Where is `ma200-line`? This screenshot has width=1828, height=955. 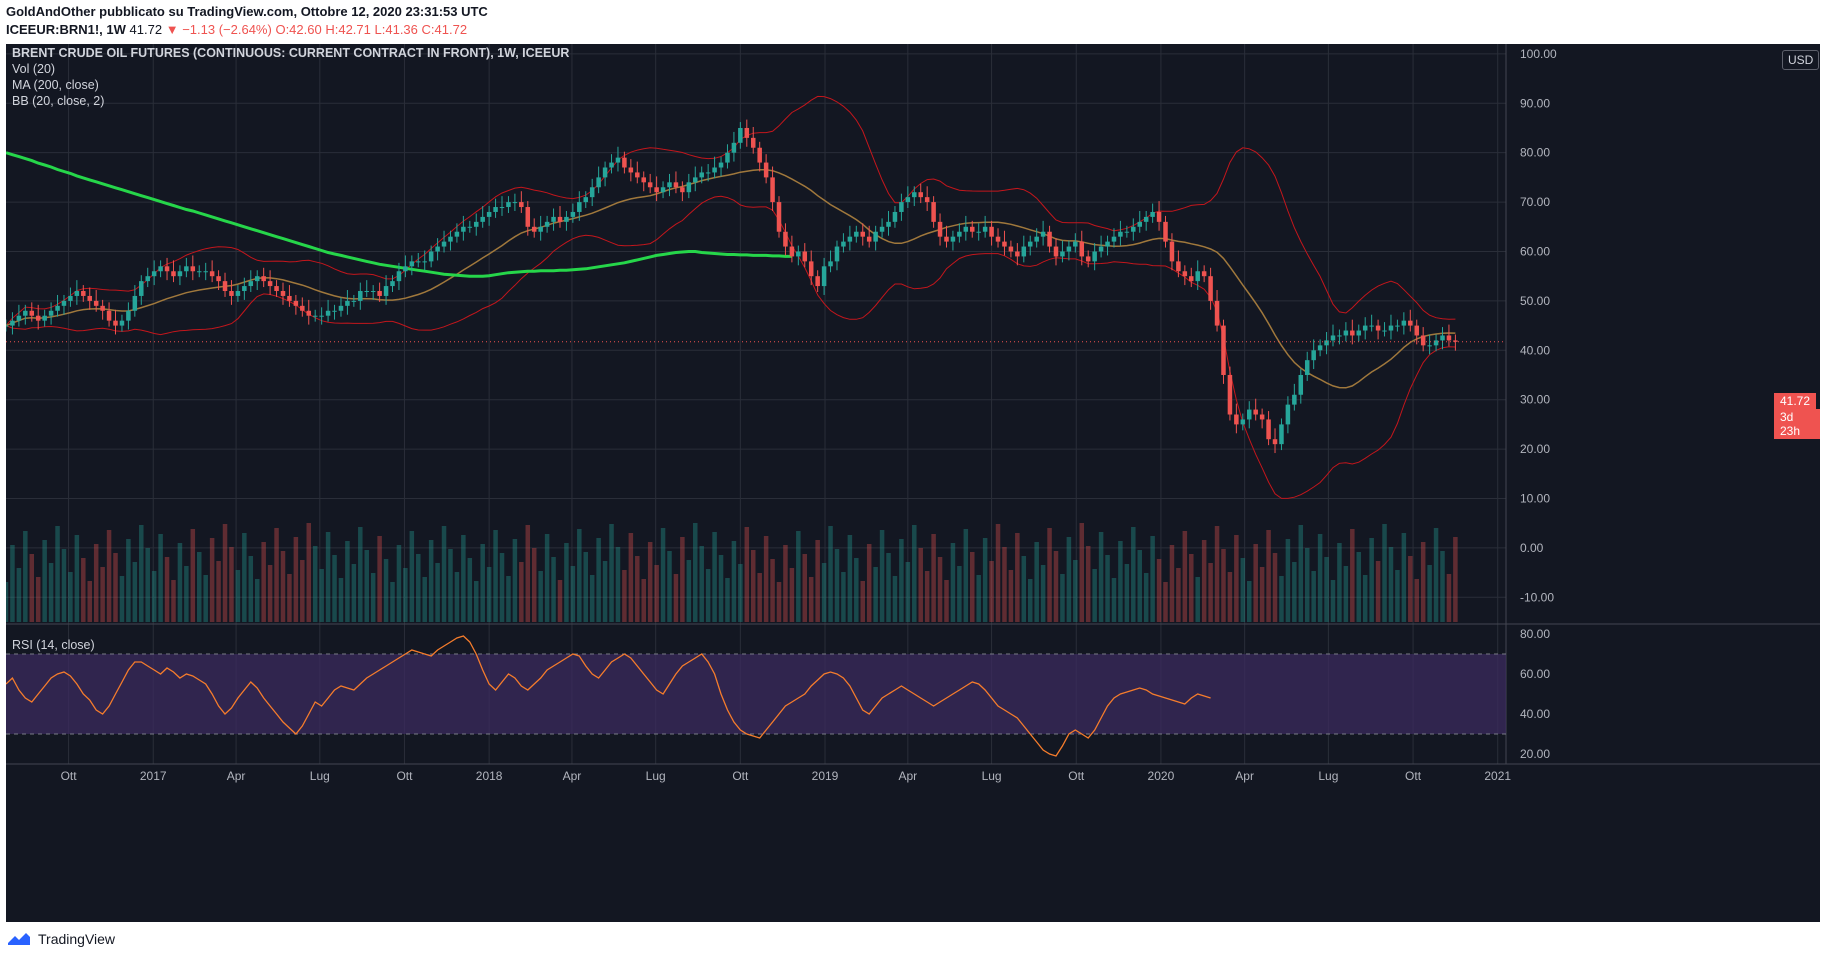
ma200-line is located at coordinates (399, 214).